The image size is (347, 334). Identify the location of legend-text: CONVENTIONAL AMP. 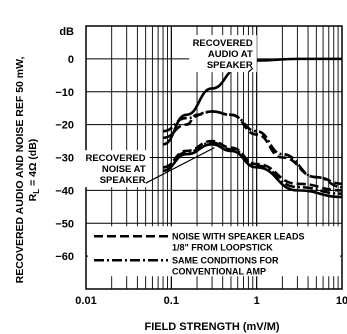
(219, 271).